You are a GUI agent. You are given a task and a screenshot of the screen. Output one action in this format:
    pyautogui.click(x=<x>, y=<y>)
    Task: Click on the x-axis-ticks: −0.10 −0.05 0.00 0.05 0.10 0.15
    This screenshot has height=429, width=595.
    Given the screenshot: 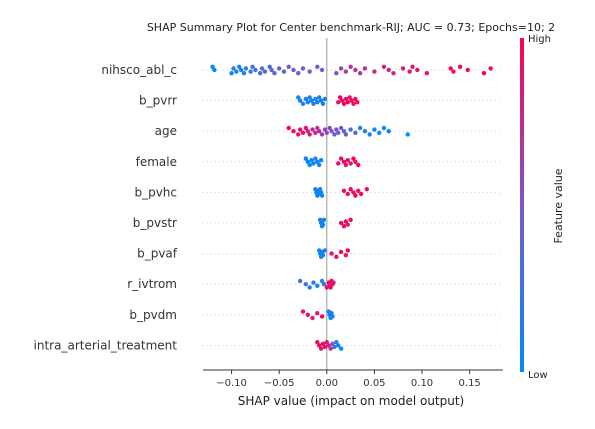 What is the action you would take?
    pyautogui.click(x=348, y=379)
    